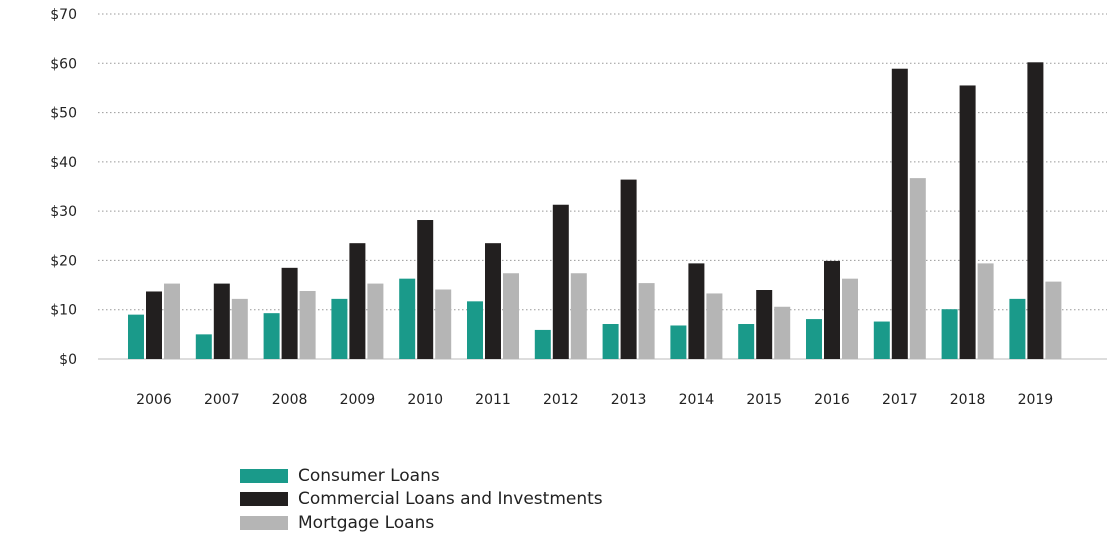 The height and width of the screenshot is (535, 1107). I want to click on legend-label-mortgage-loans: Mortgage Loans, so click(366, 522).